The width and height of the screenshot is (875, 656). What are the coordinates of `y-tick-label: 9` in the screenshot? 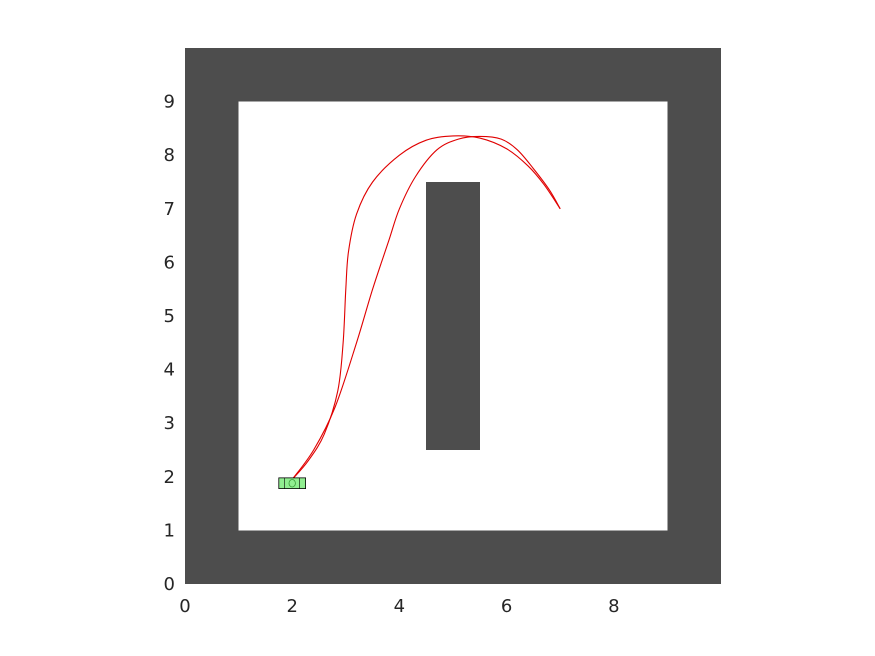 It's located at (169, 102).